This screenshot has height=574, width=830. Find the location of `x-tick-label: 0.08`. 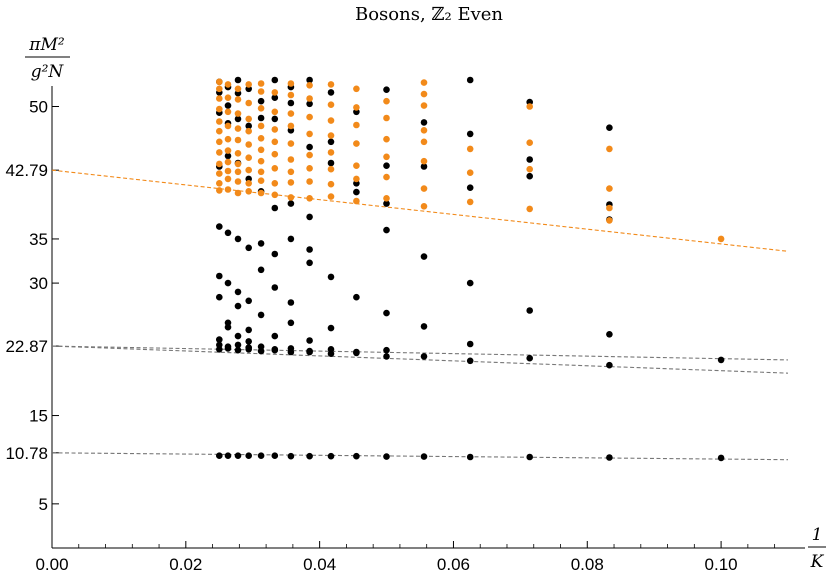

x-tick-label: 0.08 is located at coordinates (587, 564).